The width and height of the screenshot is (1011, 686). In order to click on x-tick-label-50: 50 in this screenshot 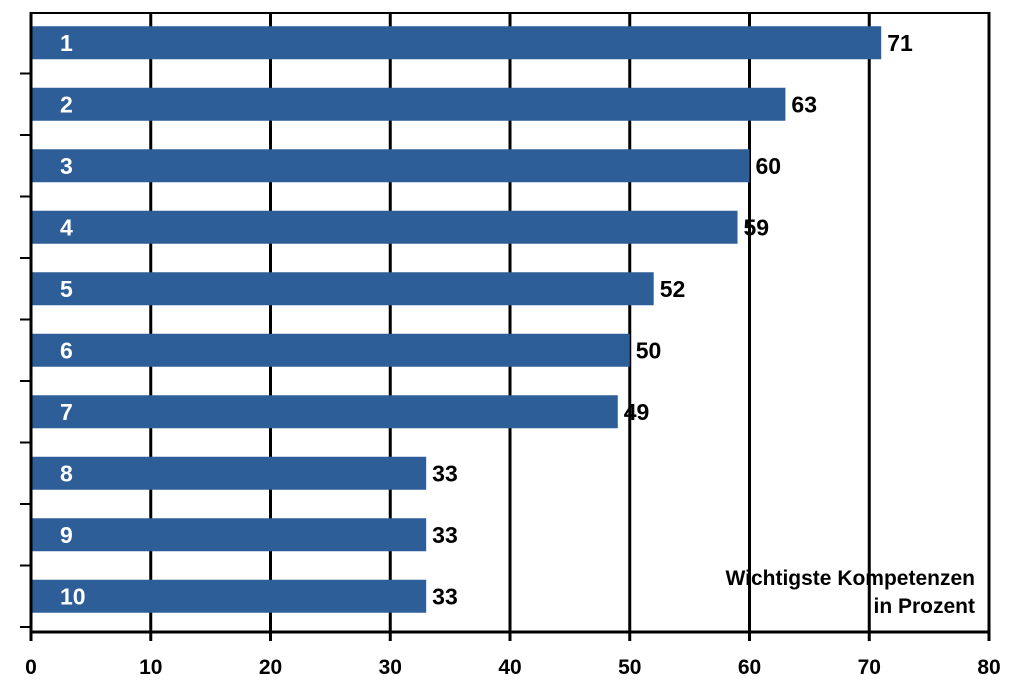, I will do `click(629, 667)`.